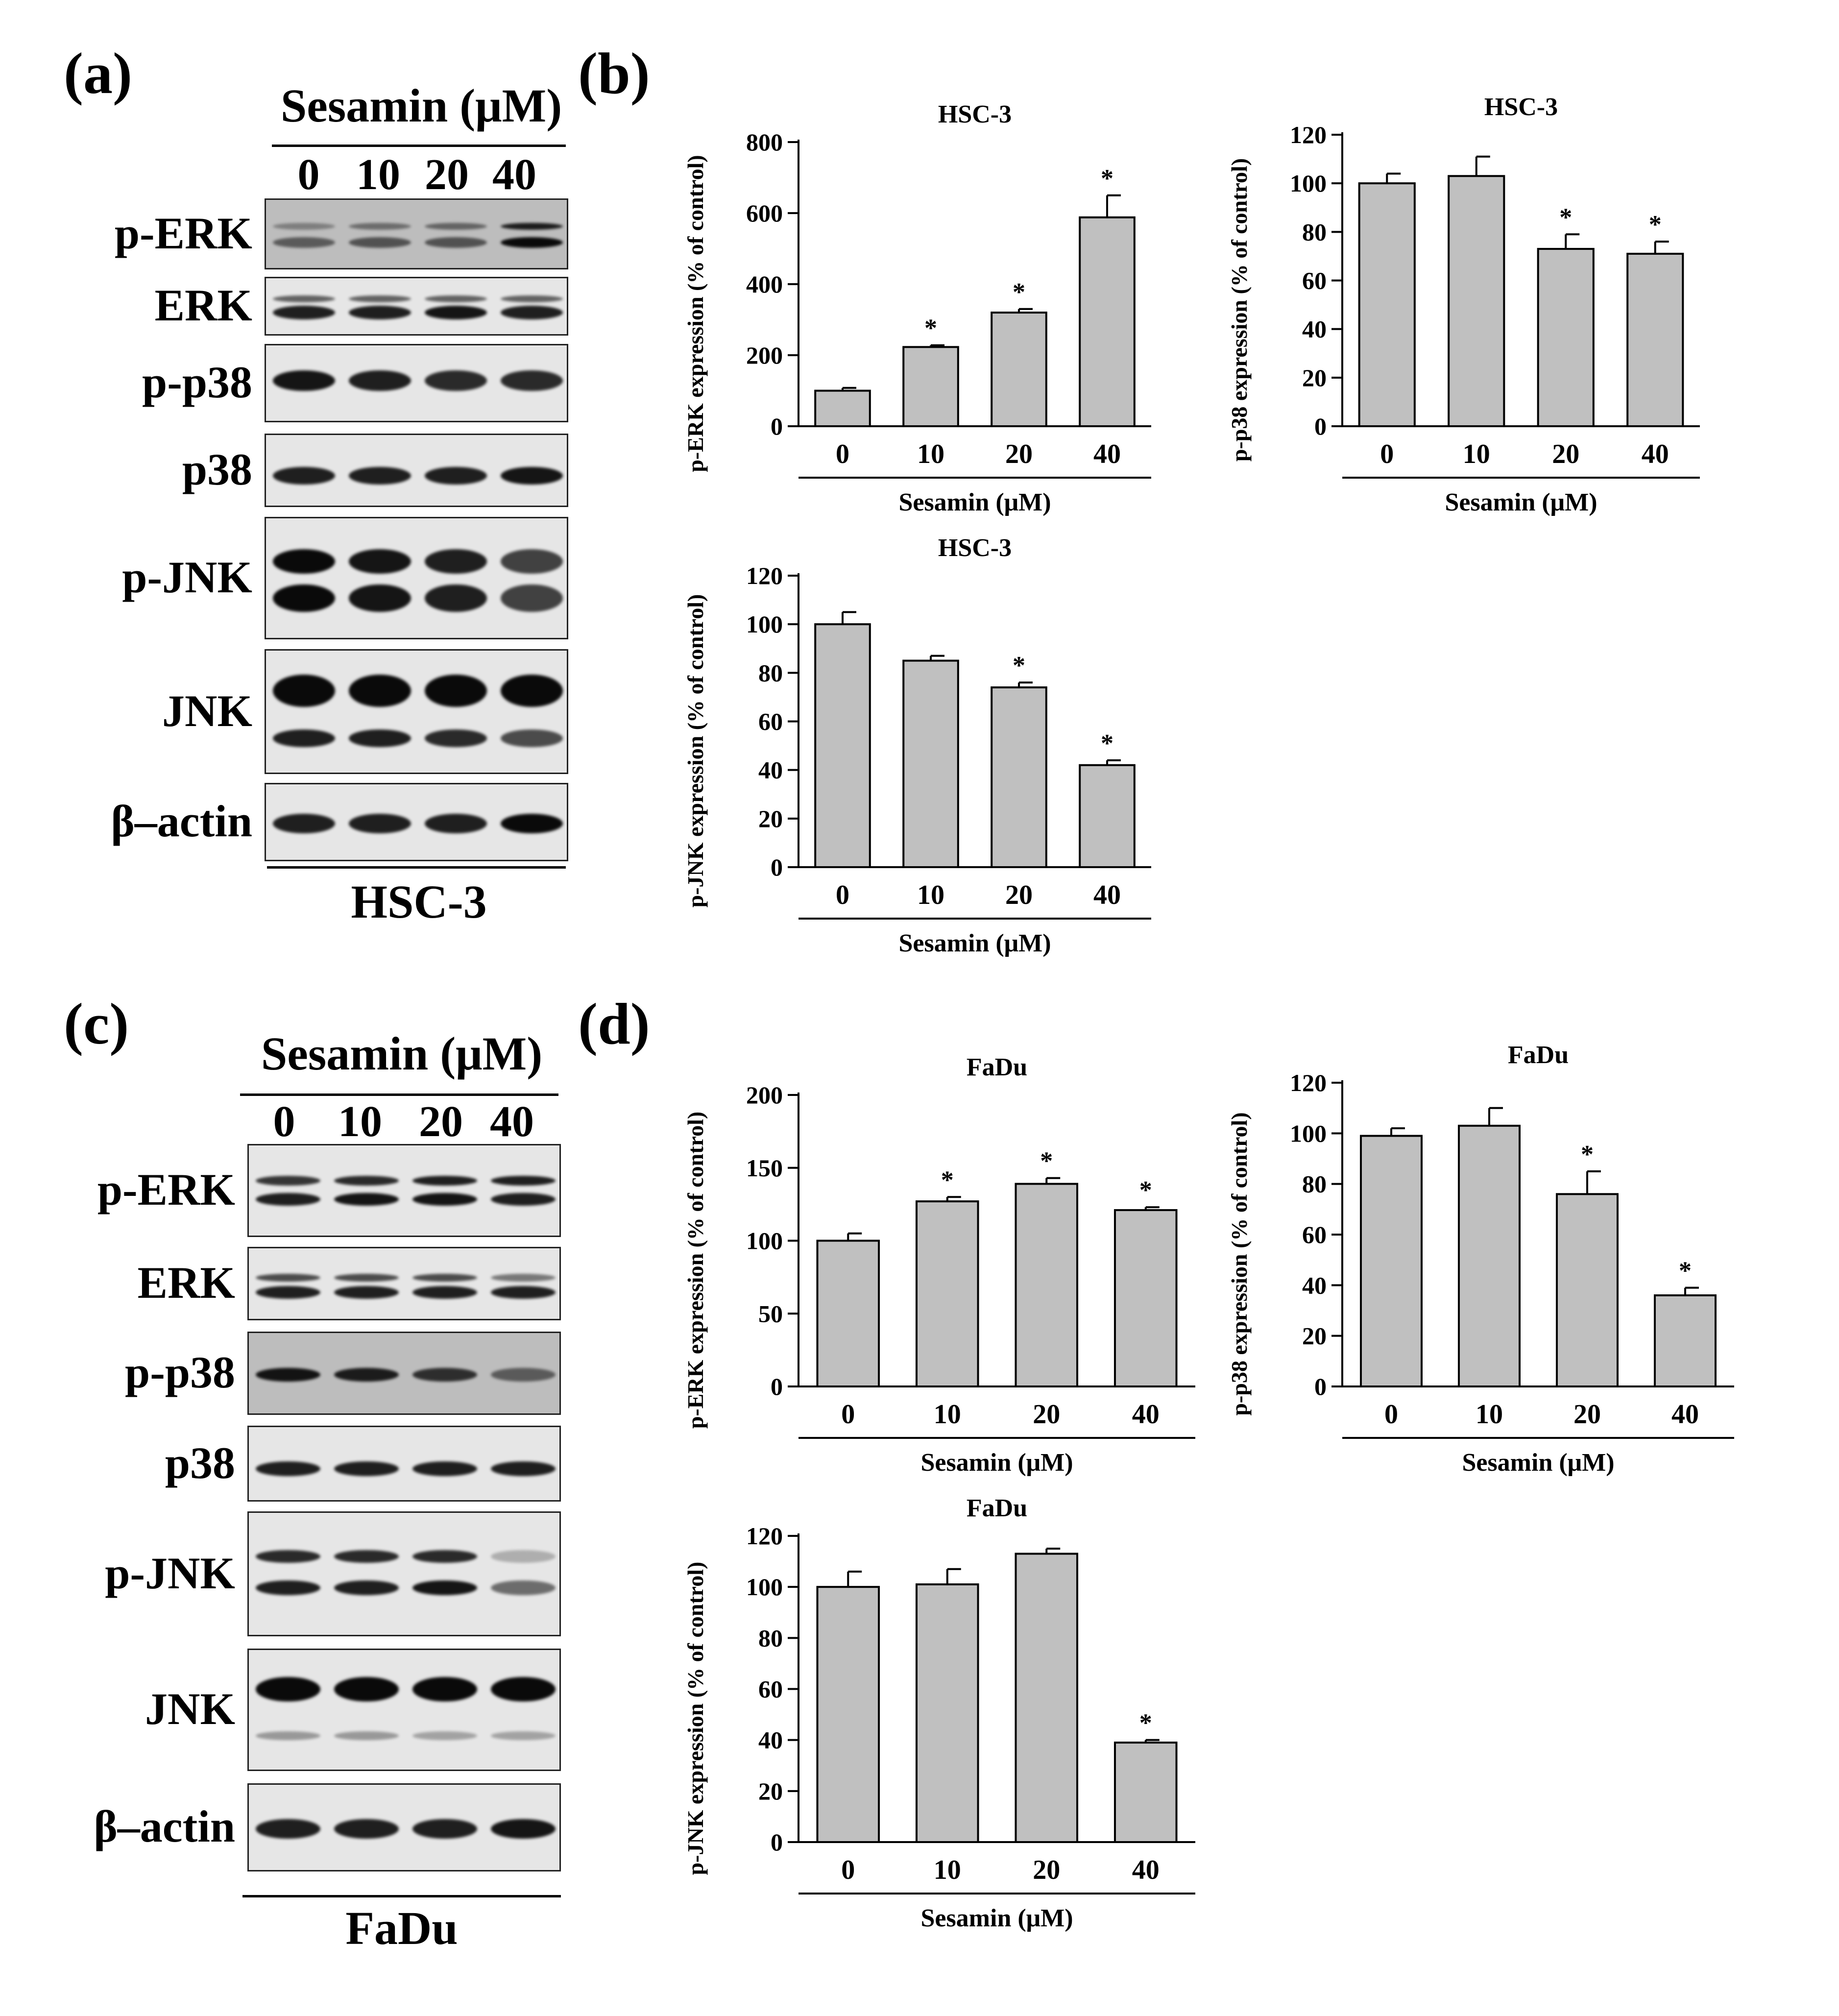 The width and height of the screenshot is (1839, 2016). Describe the element at coordinates (695, 1270) in the screenshot. I see `y-axis-label: p-ERK expression (% of control)` at that location.